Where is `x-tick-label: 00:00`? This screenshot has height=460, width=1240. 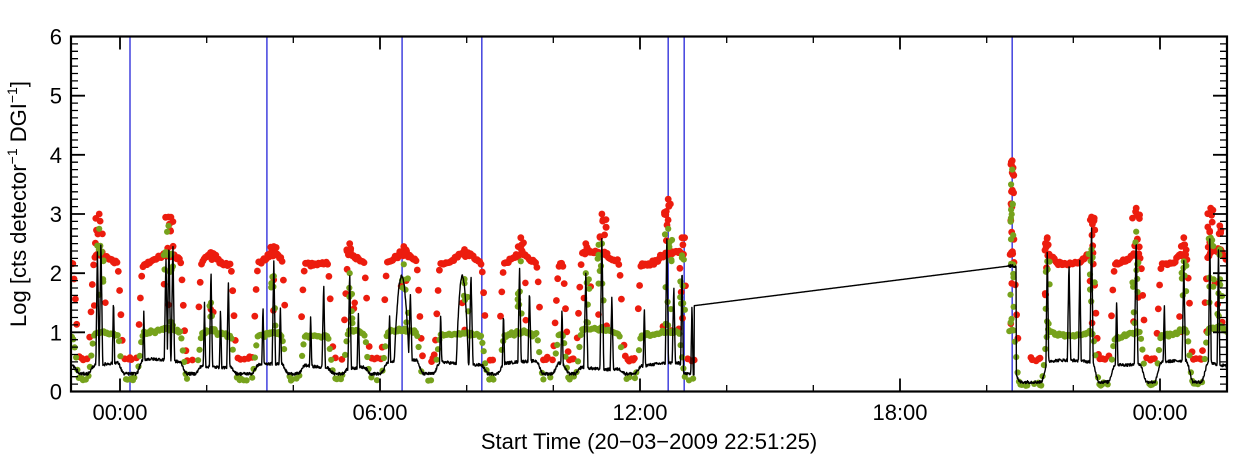 x-tick-label: 00:00 is located at coordinates (1159, 412).